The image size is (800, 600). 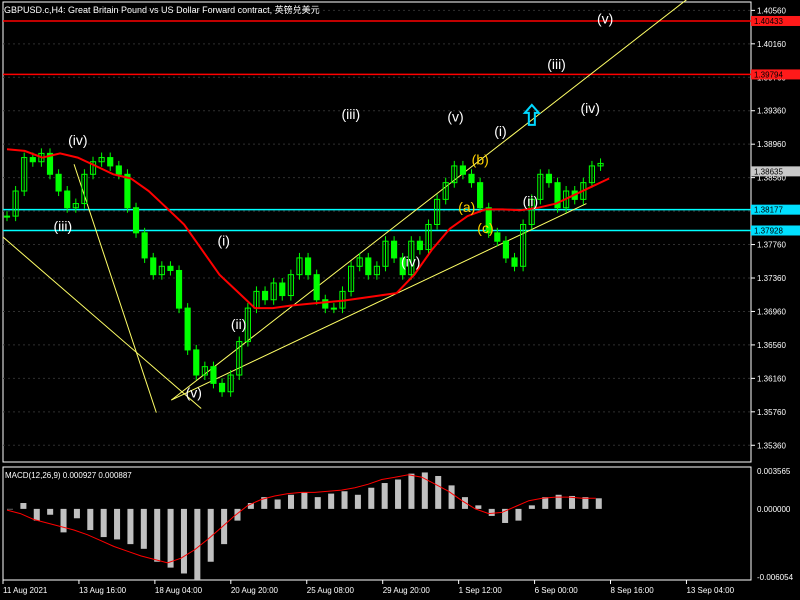 What do you see at coordinates (771, 245) in the screenshot?
I see `price-tick-label: 1.37760` at bounding box center [771, 245].